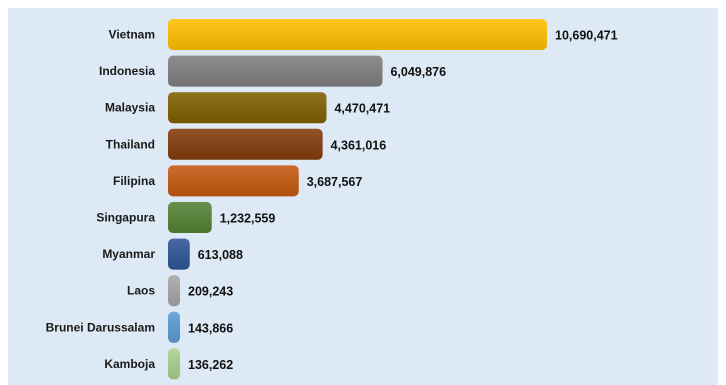 The width and height of the screenshot is (726, 385). I want to click on value-label: 3,687,567, so click(335, 182).